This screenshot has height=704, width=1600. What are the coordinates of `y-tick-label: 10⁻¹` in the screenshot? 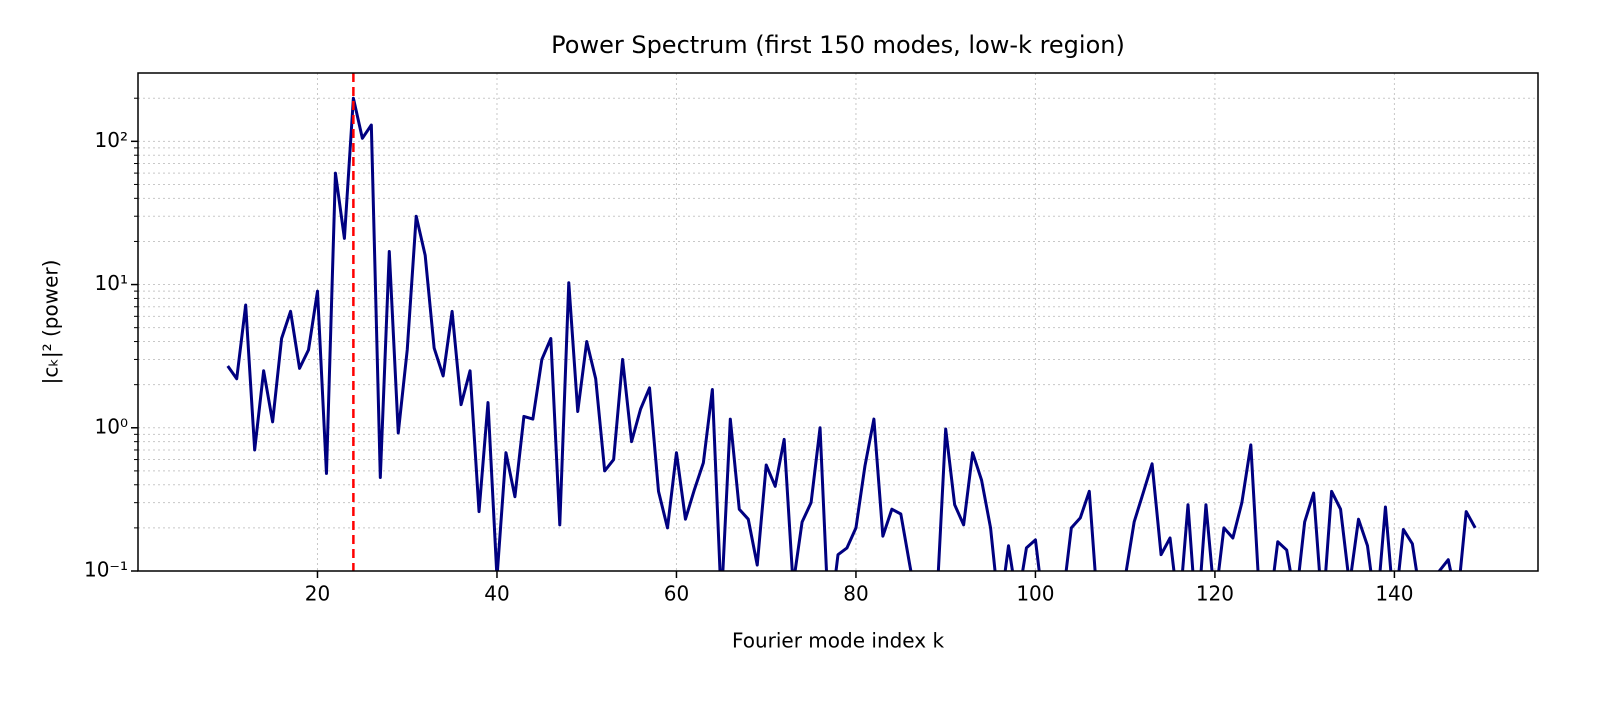 It's located at (106, 570).